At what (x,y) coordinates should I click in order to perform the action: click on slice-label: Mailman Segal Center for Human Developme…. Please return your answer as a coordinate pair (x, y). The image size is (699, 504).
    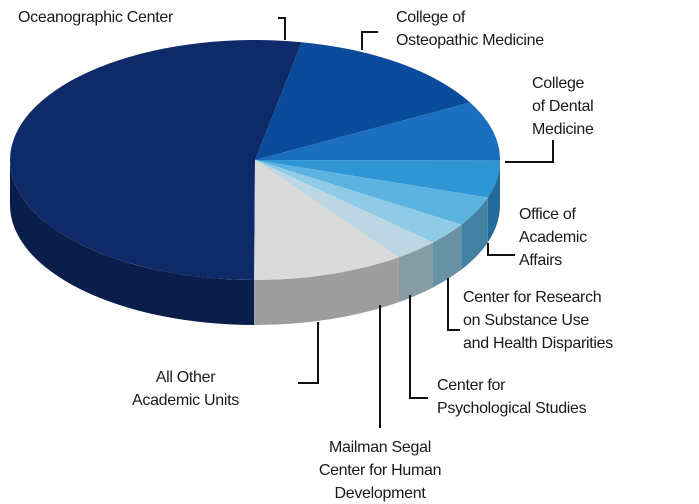
    Looking at the image, I should click on (380, 470).